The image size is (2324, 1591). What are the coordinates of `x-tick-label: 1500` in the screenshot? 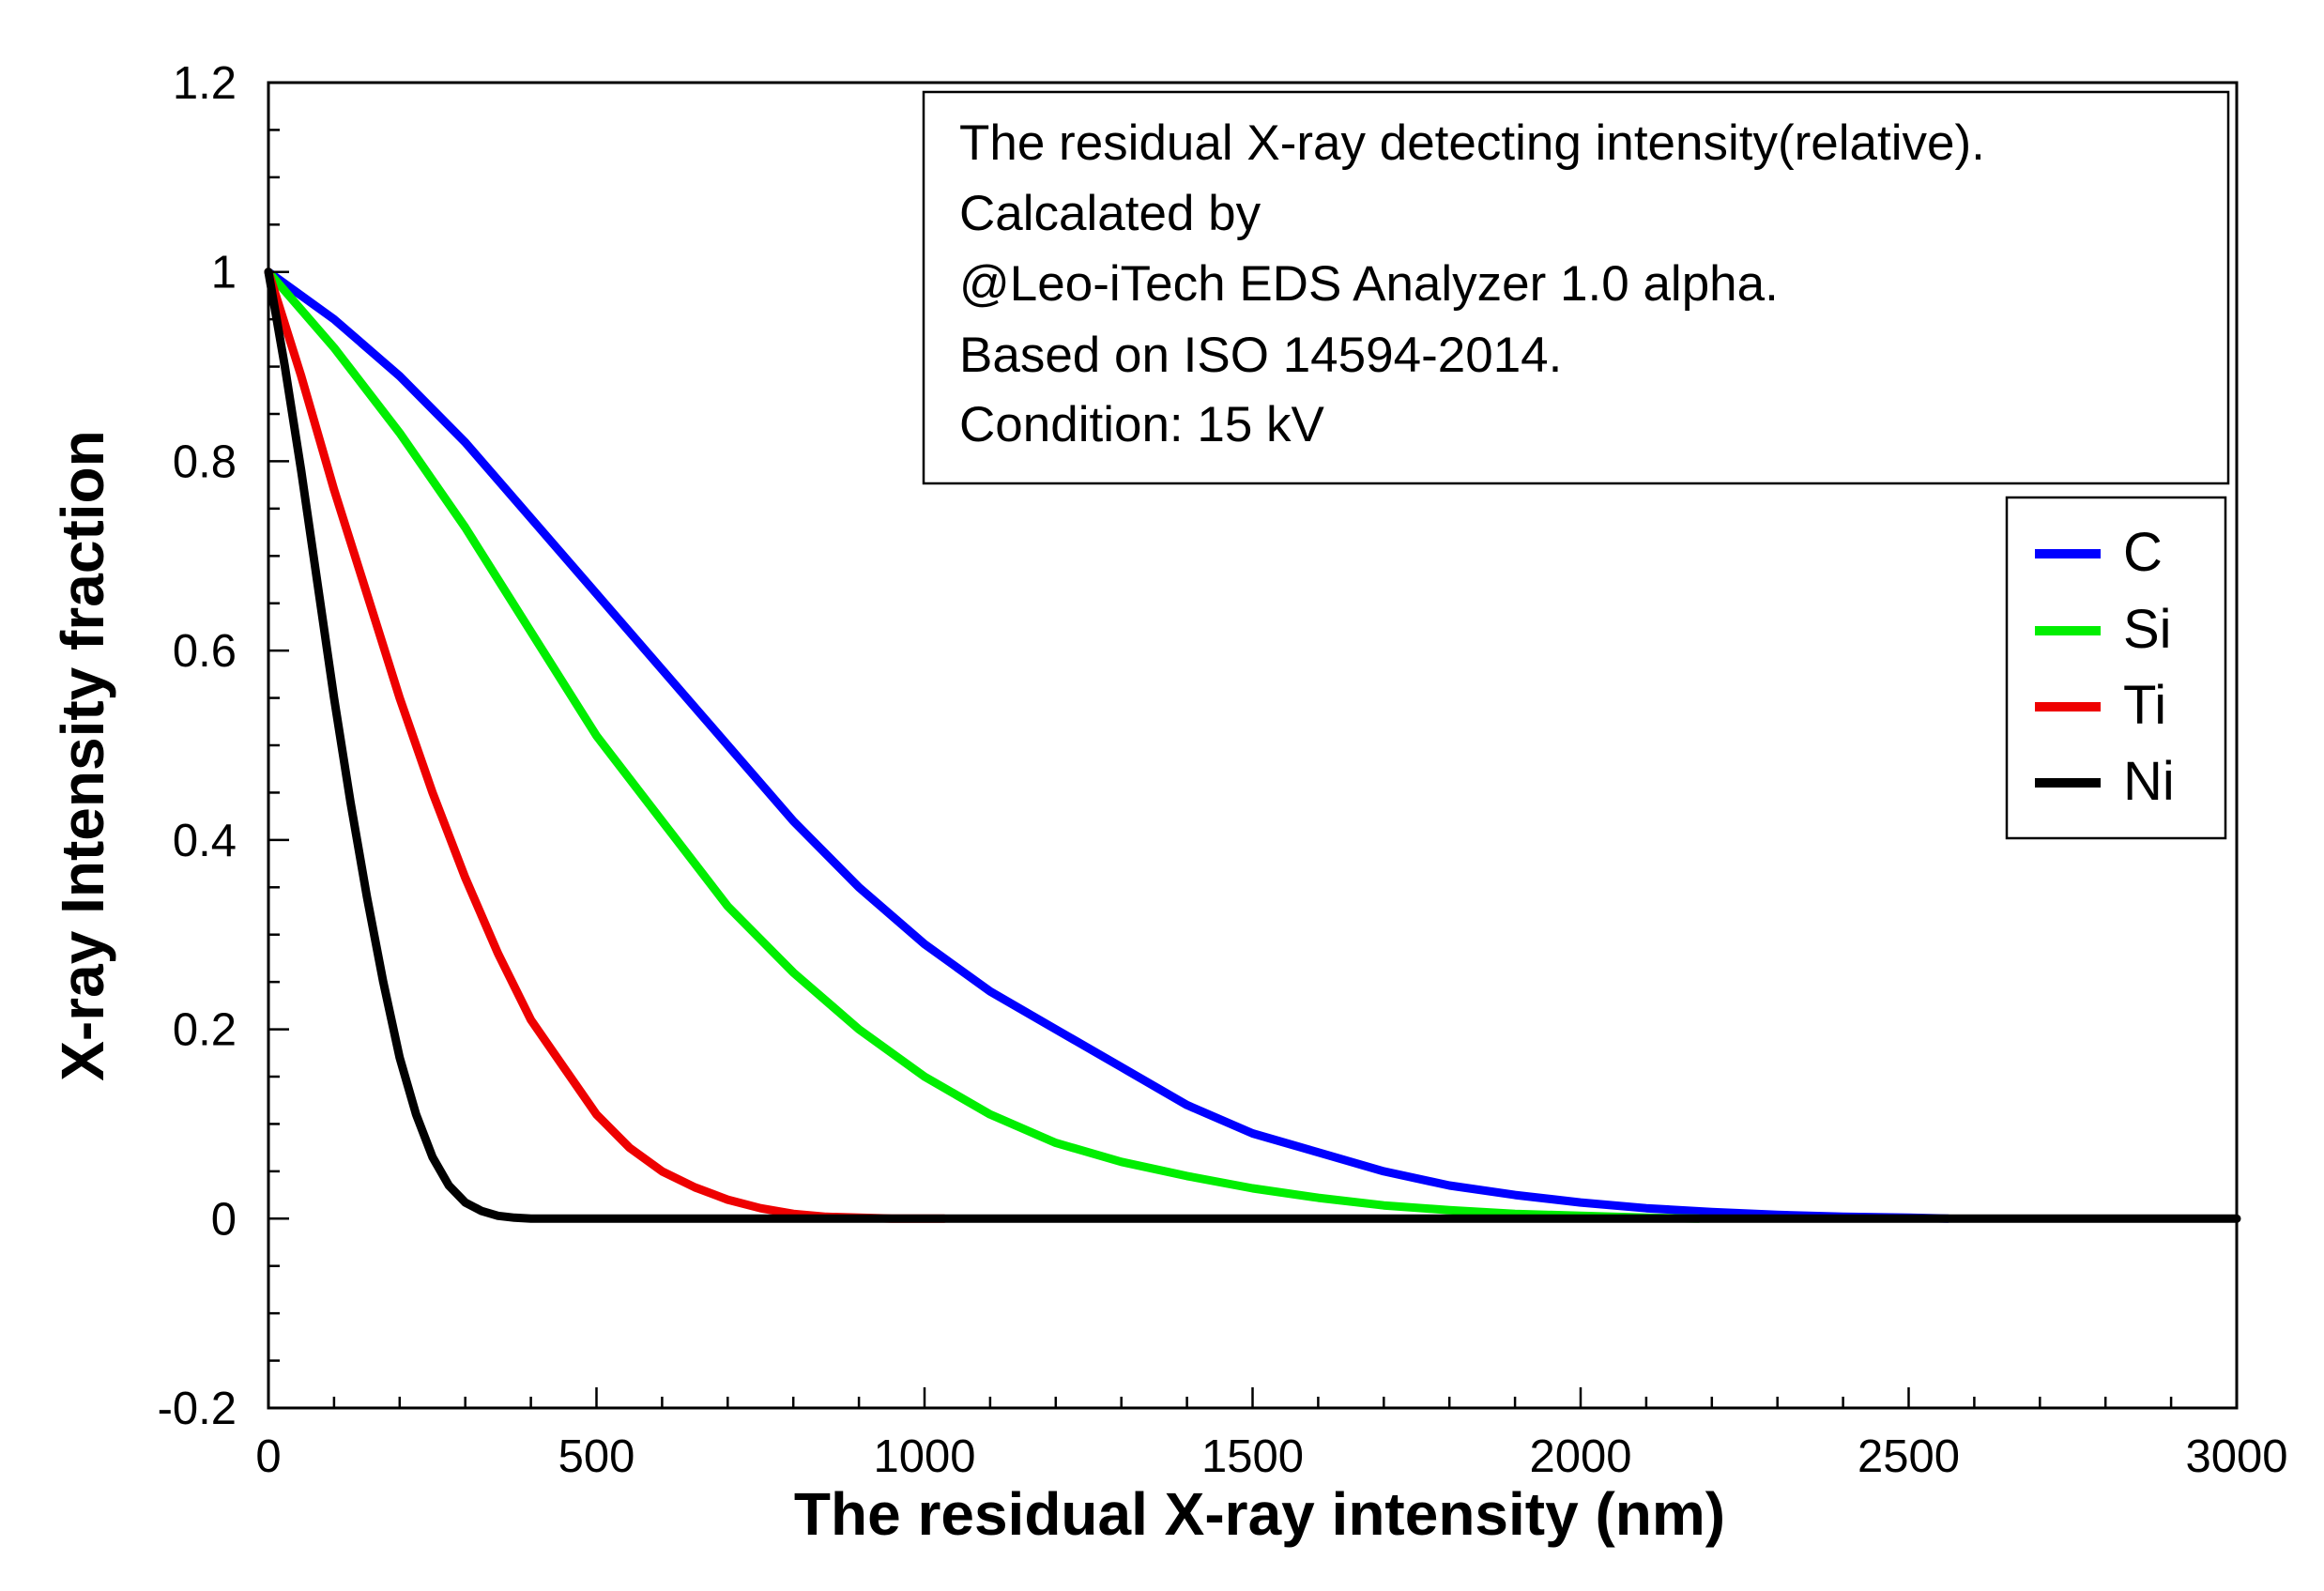 It's located at (1252, 1456).